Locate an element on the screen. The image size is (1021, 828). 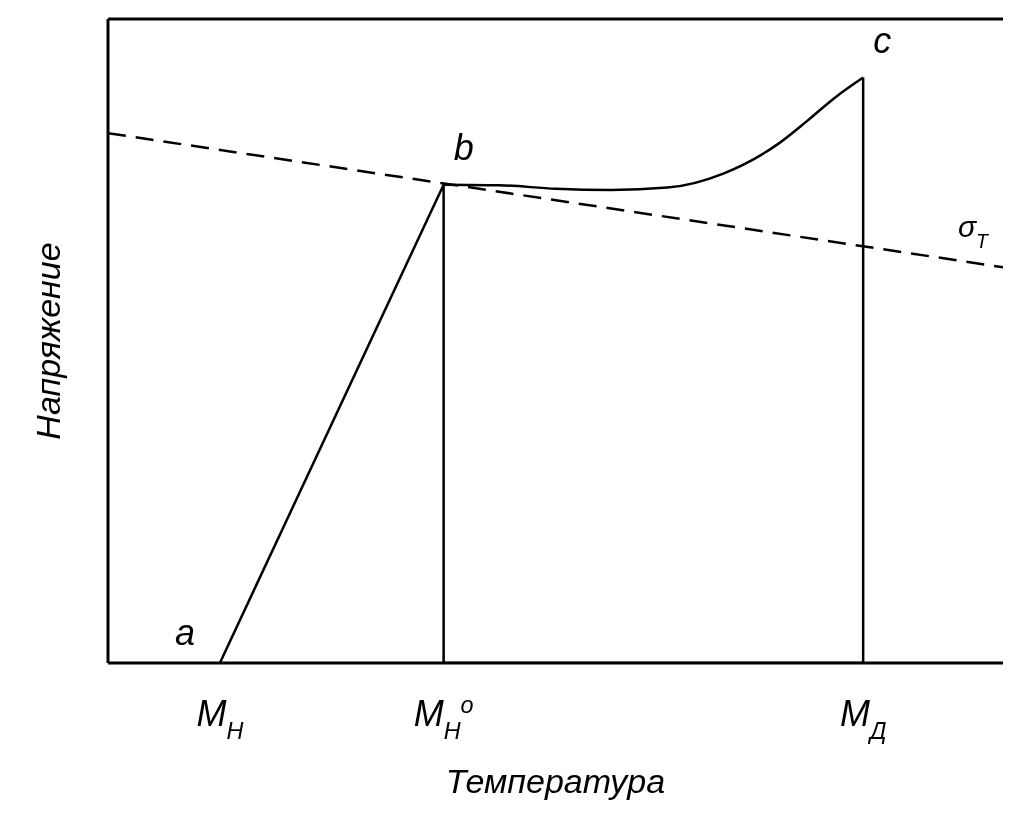
x-axis-title: Температура is located at coordinates (555, 781).